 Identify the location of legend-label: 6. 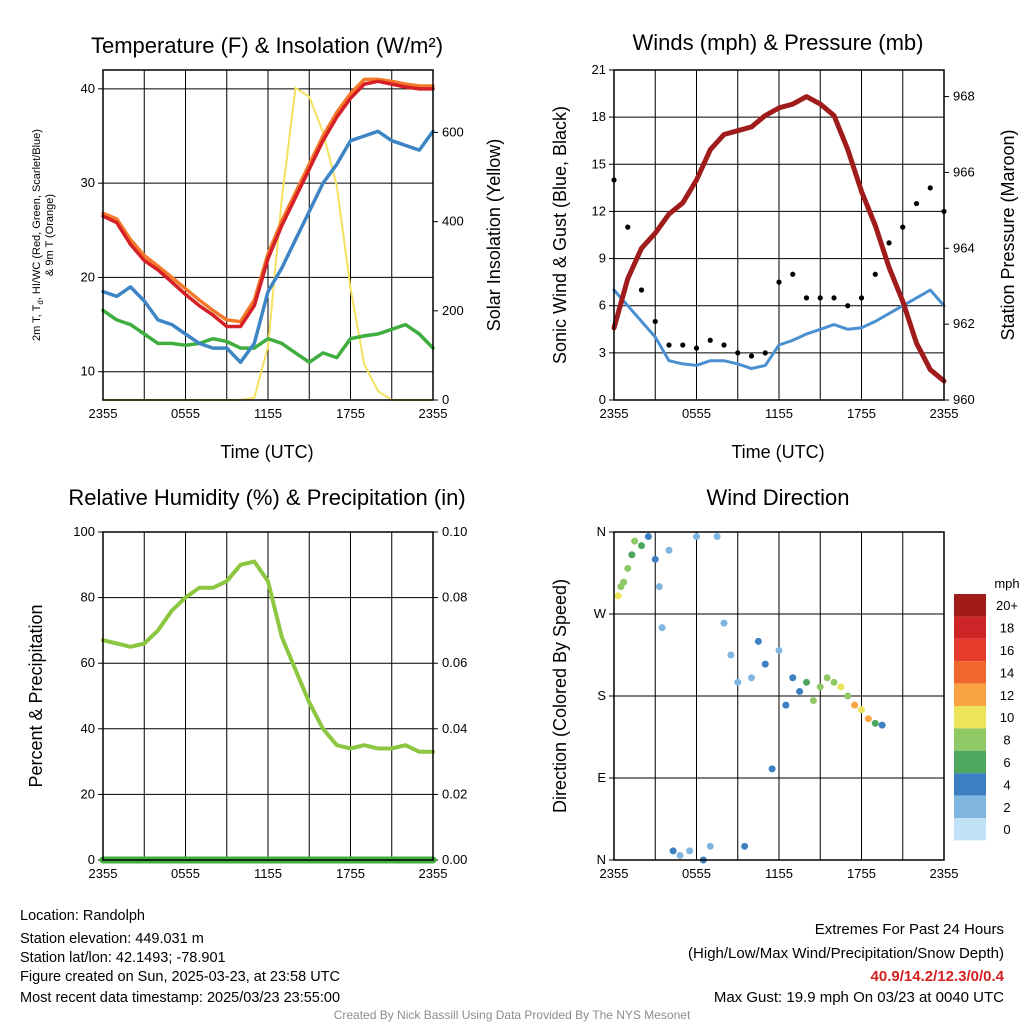
(1006, 762).